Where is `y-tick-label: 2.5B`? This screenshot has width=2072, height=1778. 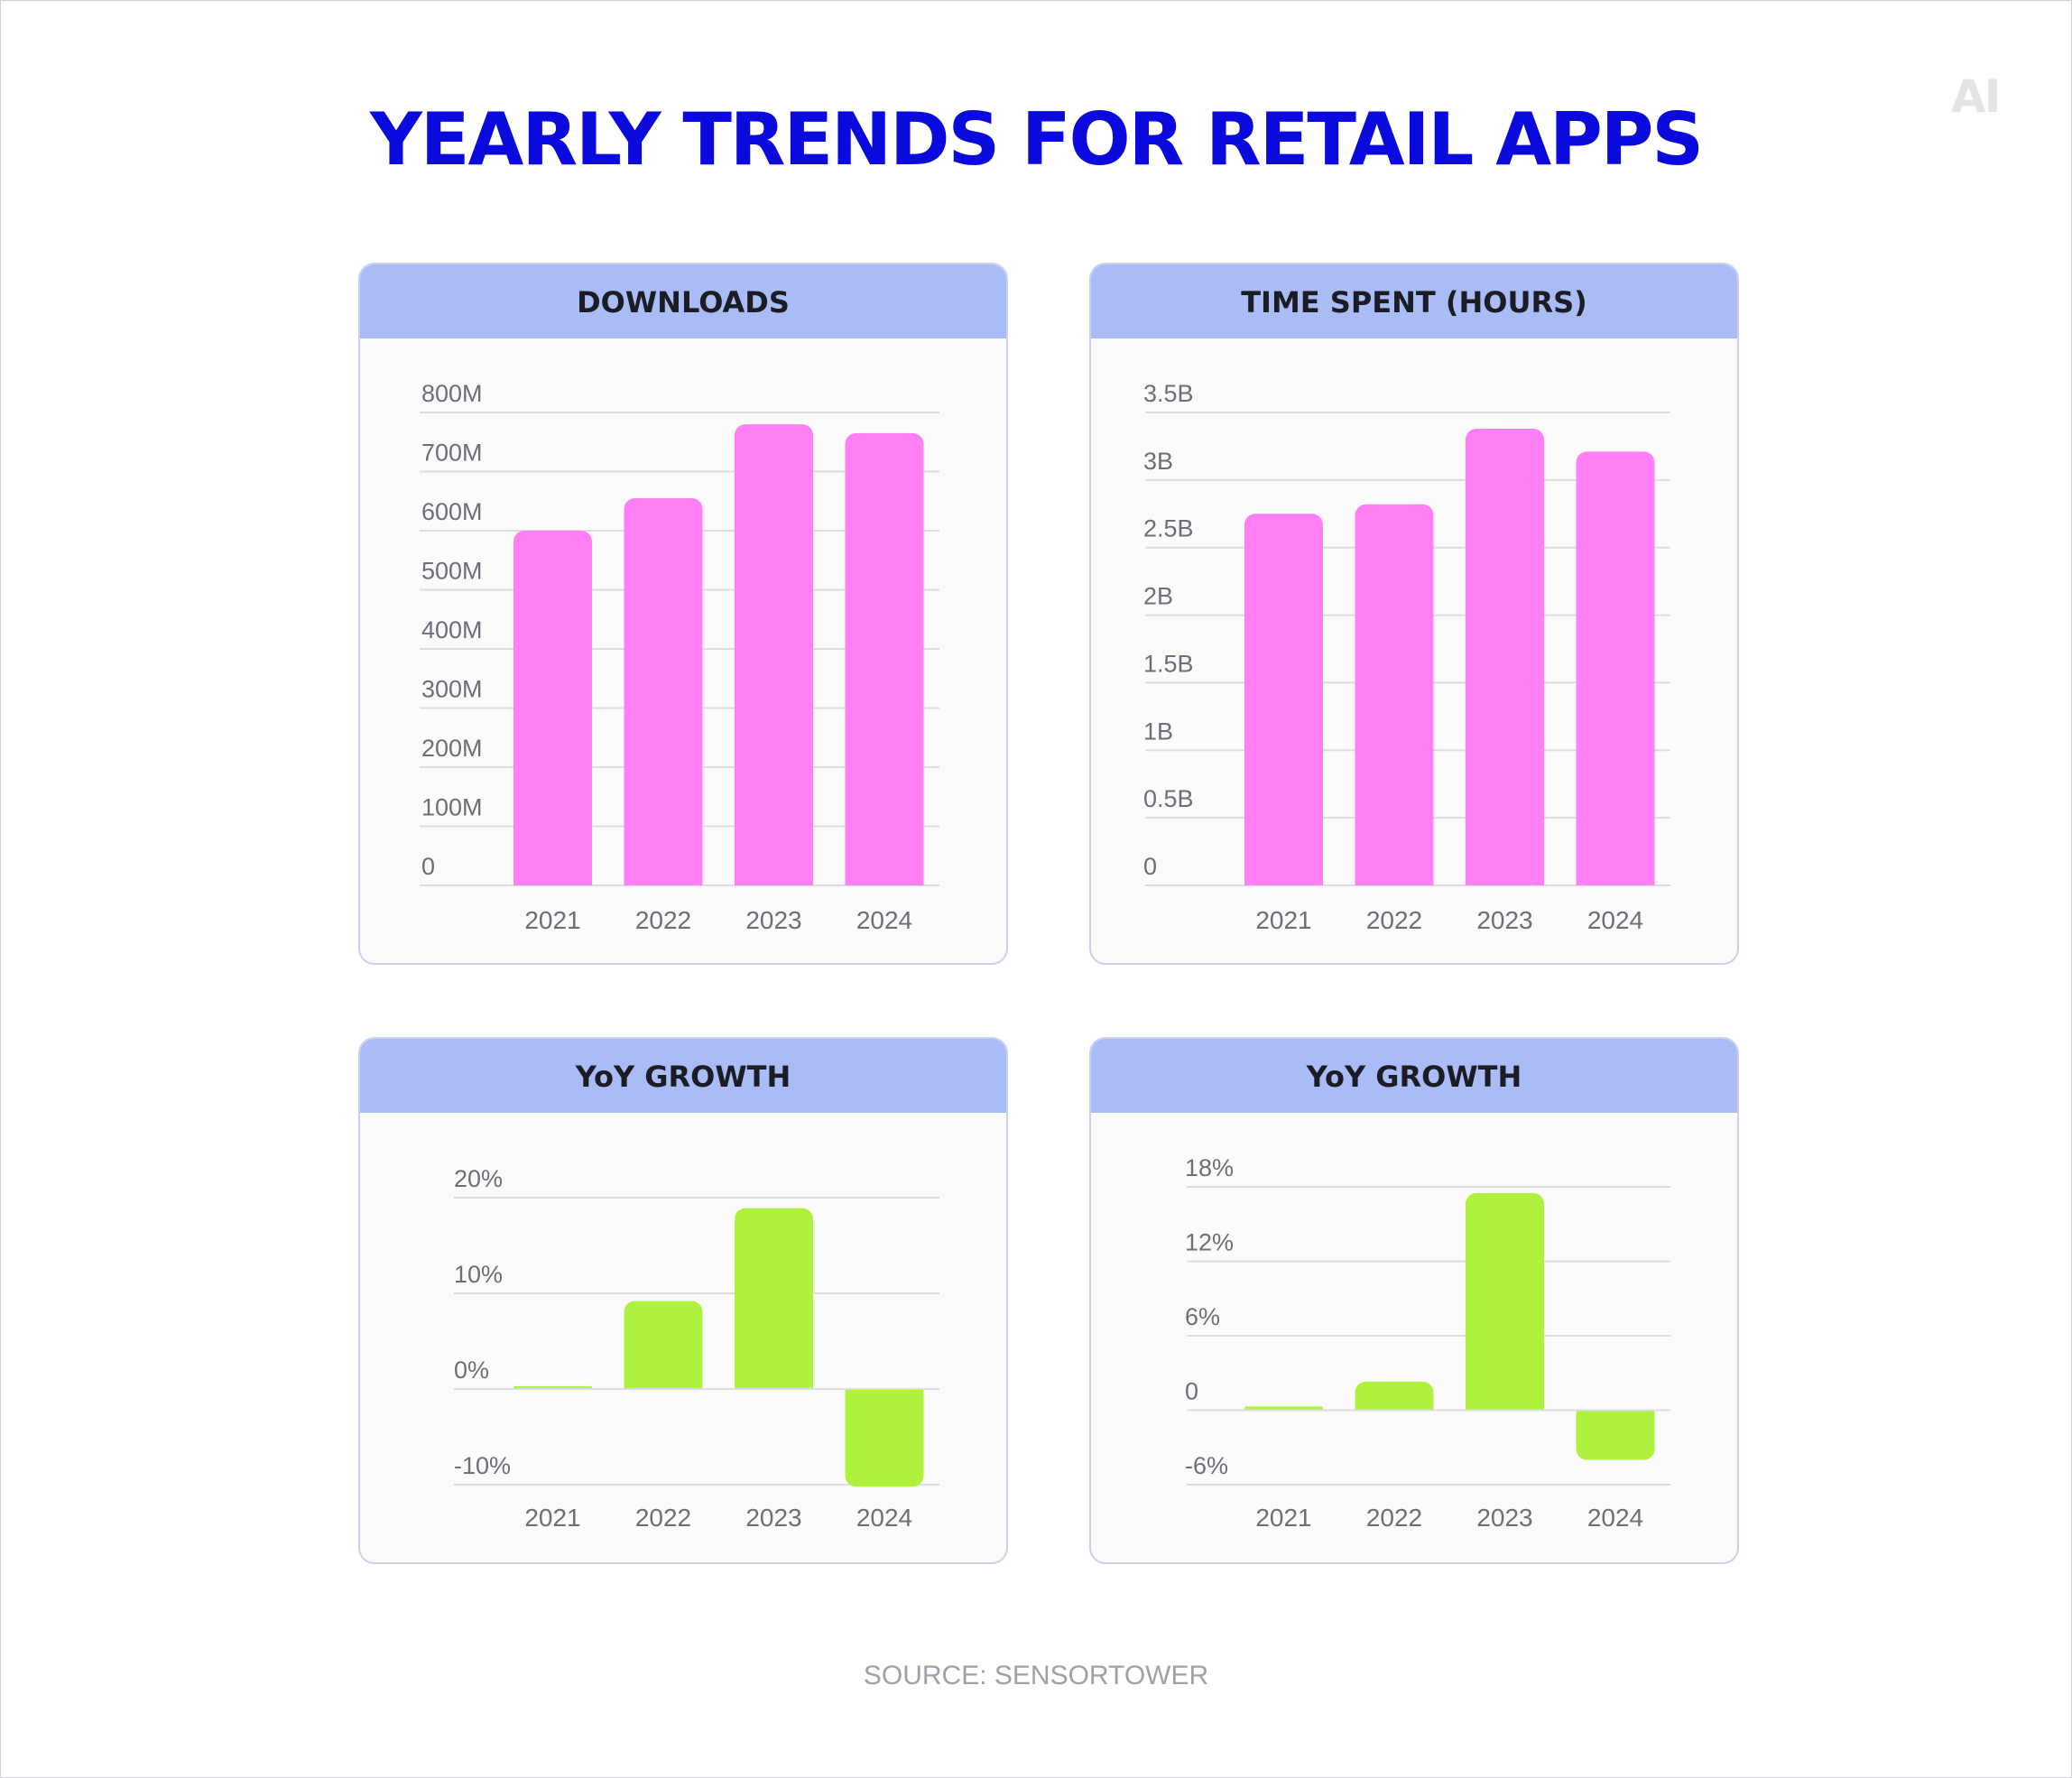 y-tick-label: 2.5B is located at coordinates (1168, 529).